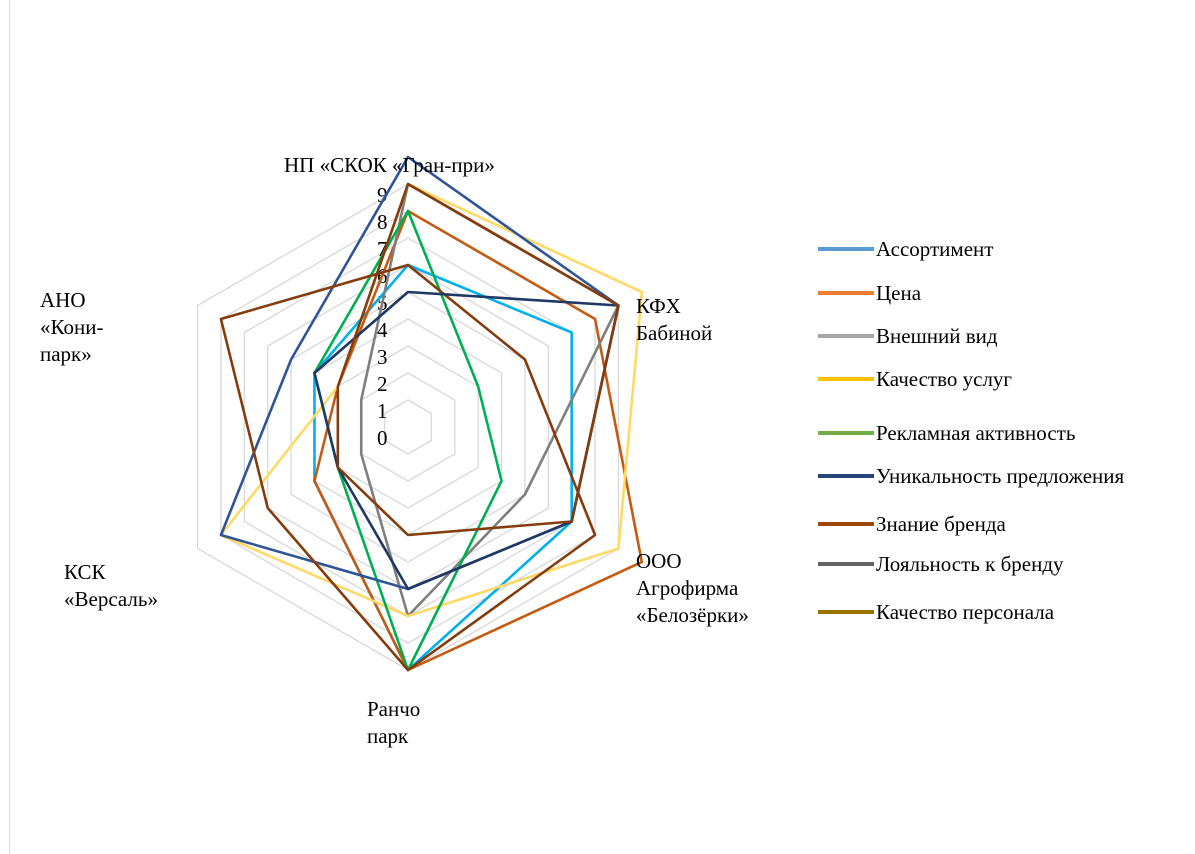 This screenshot has height=854, width=1195. Describe the element at coordinates (941, 523) in the screenshot. I see `legend-label: Знание бренда` at that location.